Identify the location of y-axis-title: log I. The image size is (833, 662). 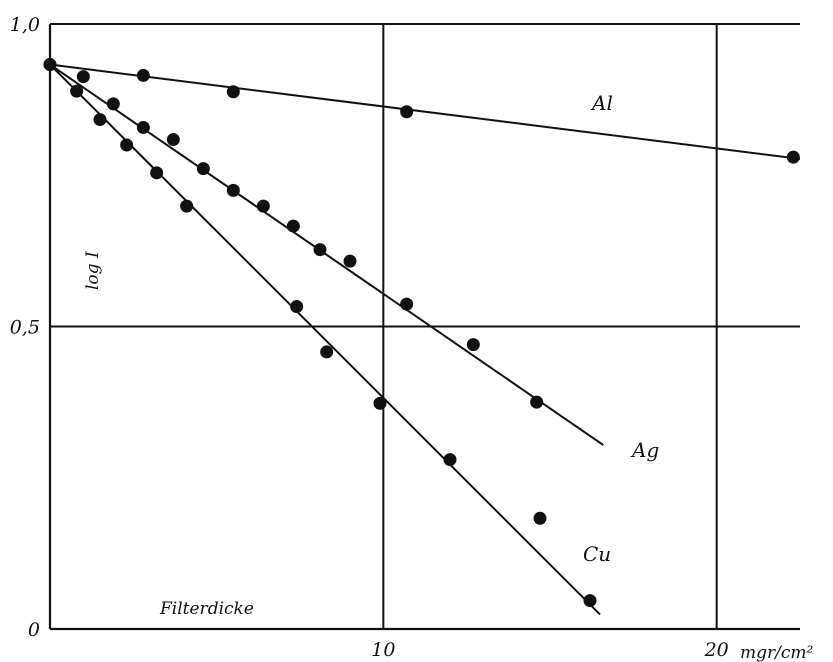
(93, 270).